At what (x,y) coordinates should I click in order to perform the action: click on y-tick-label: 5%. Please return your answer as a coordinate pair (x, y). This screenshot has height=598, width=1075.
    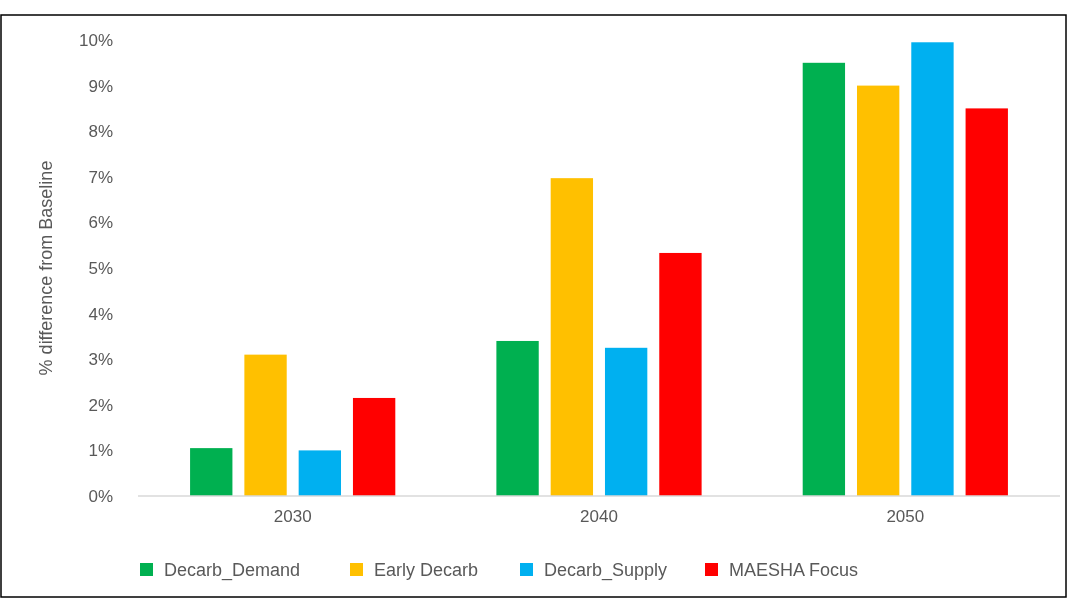
    Looking at the image, I should click on (100, 268).